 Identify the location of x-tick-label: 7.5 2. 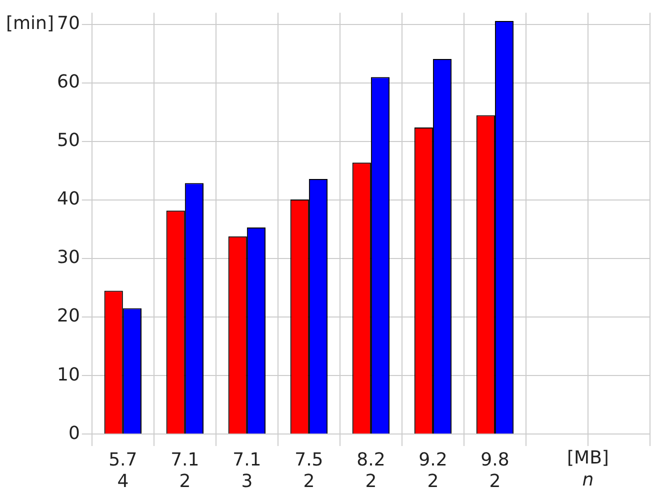
(309, 470).